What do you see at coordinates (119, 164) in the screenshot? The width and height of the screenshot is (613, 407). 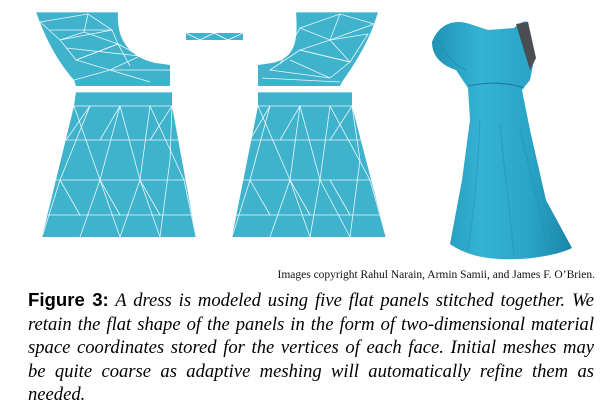 I see `front-skirt-panel` at bounding box center [119, 164].